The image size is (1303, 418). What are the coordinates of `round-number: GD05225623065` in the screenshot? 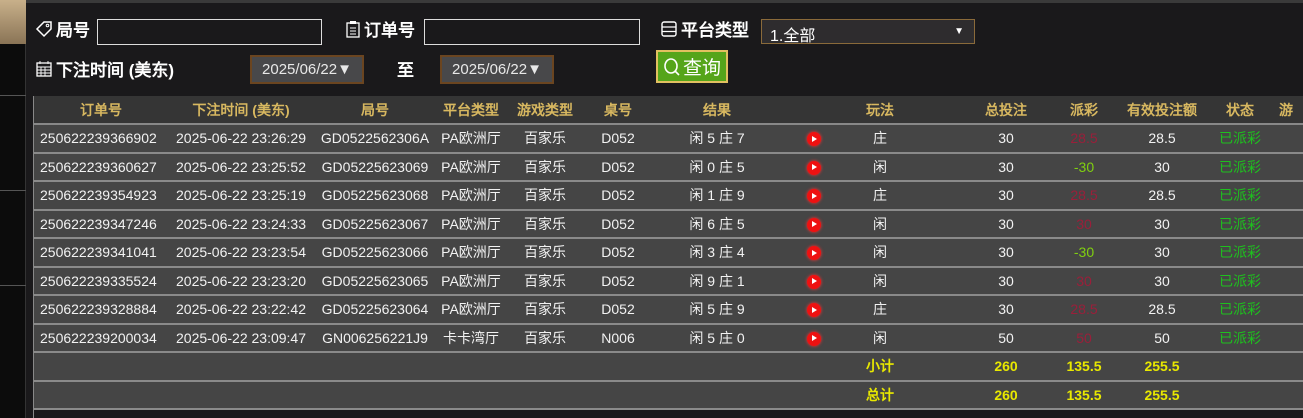 It's located at (375, 281).